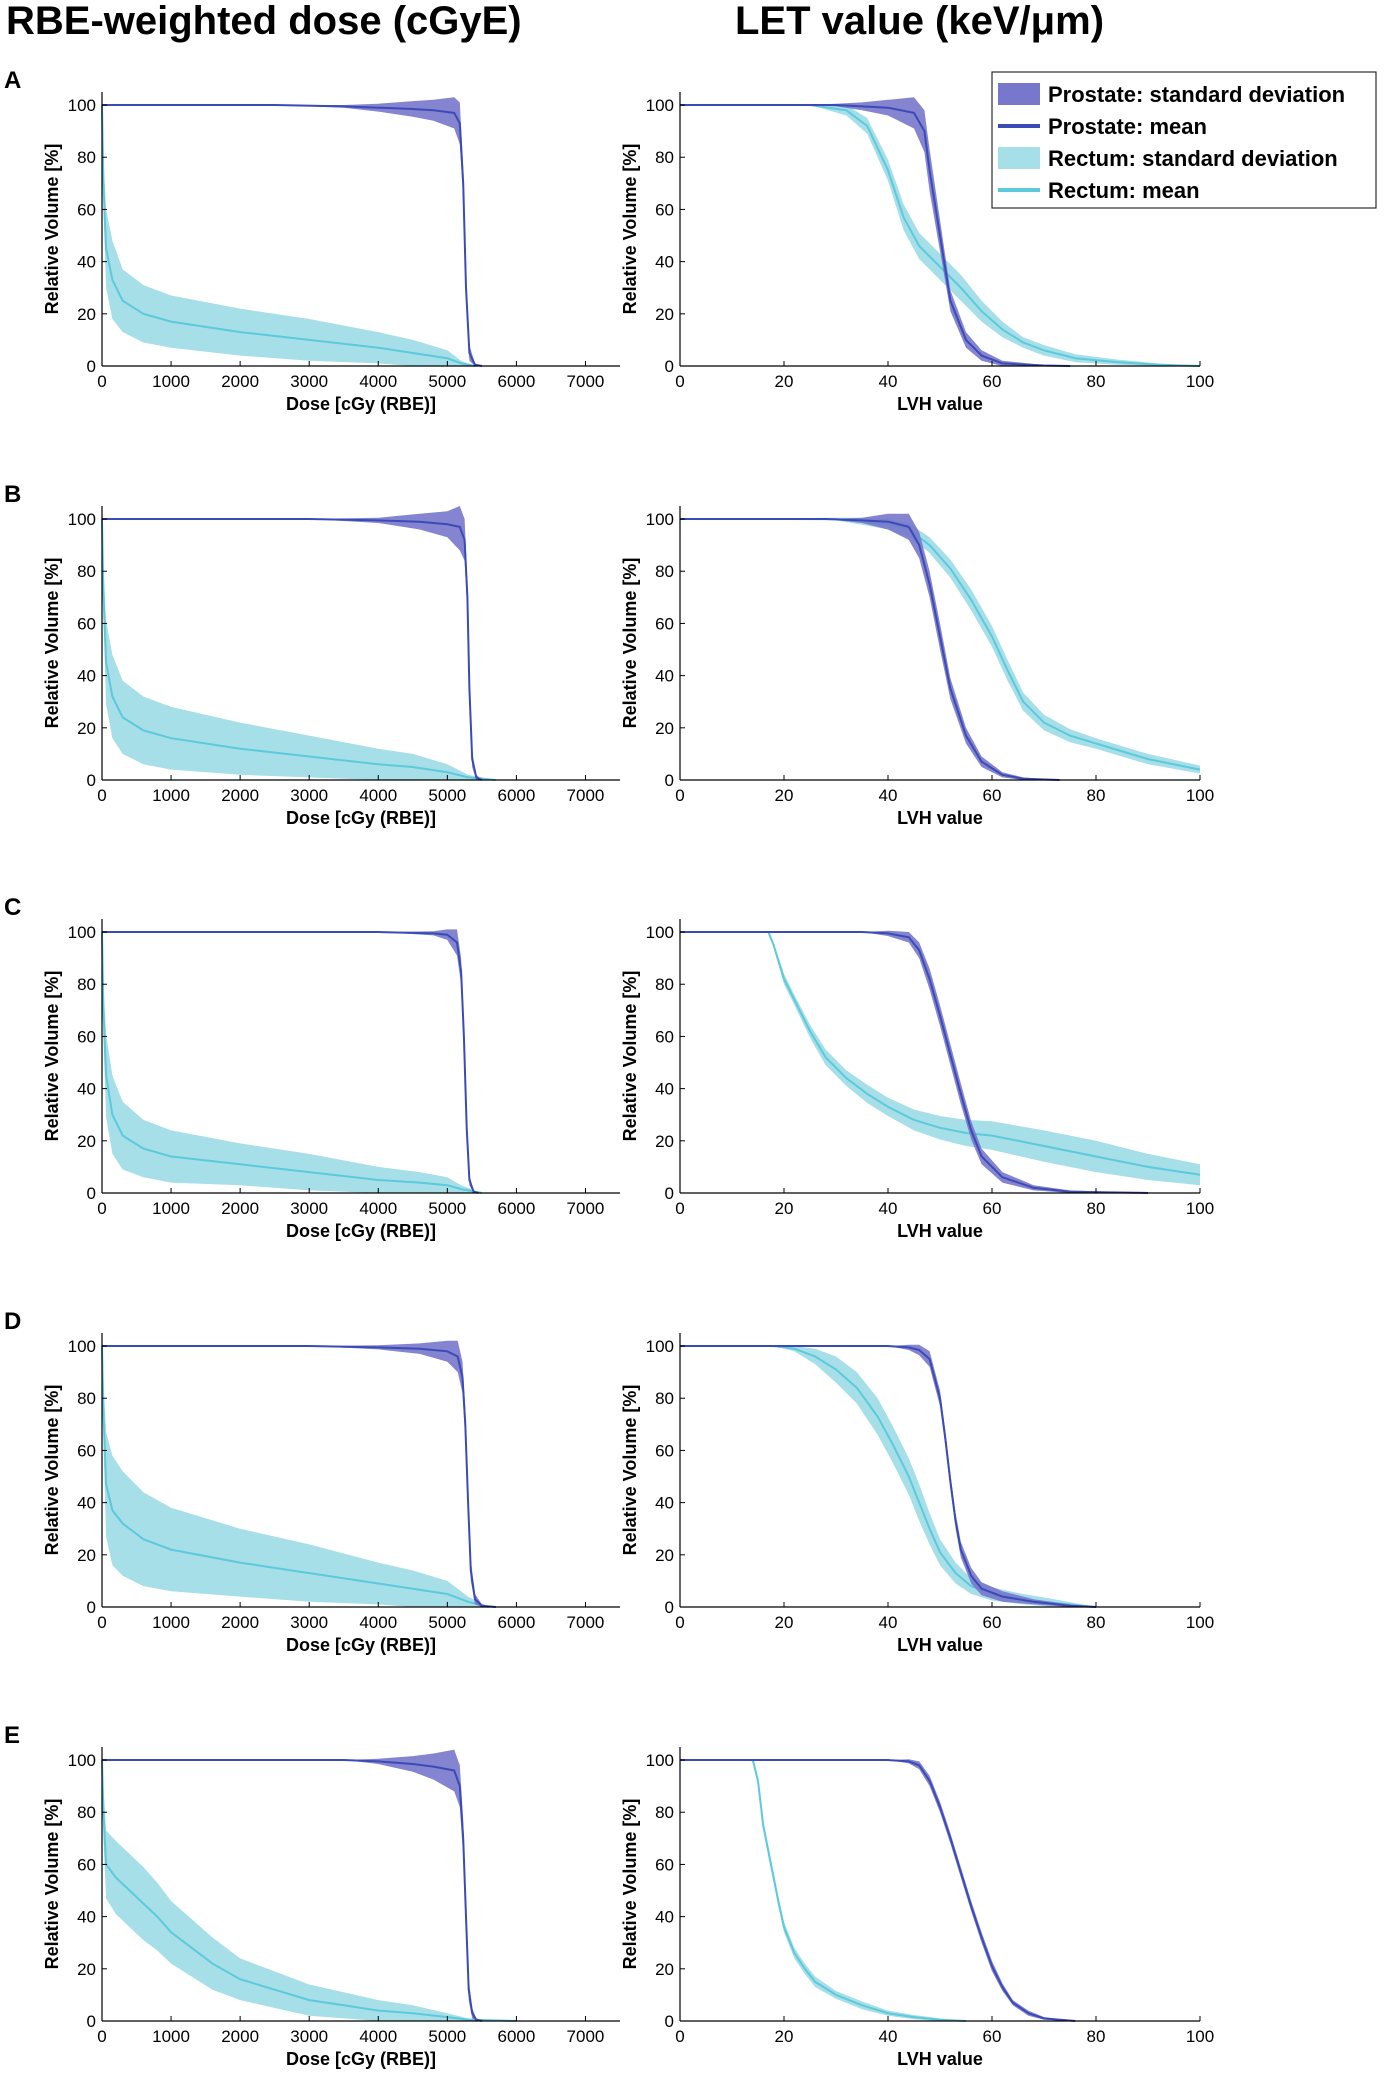 The image size is (1384, 2084). I want to click on panel-letter-b: B, so click(12, 494).